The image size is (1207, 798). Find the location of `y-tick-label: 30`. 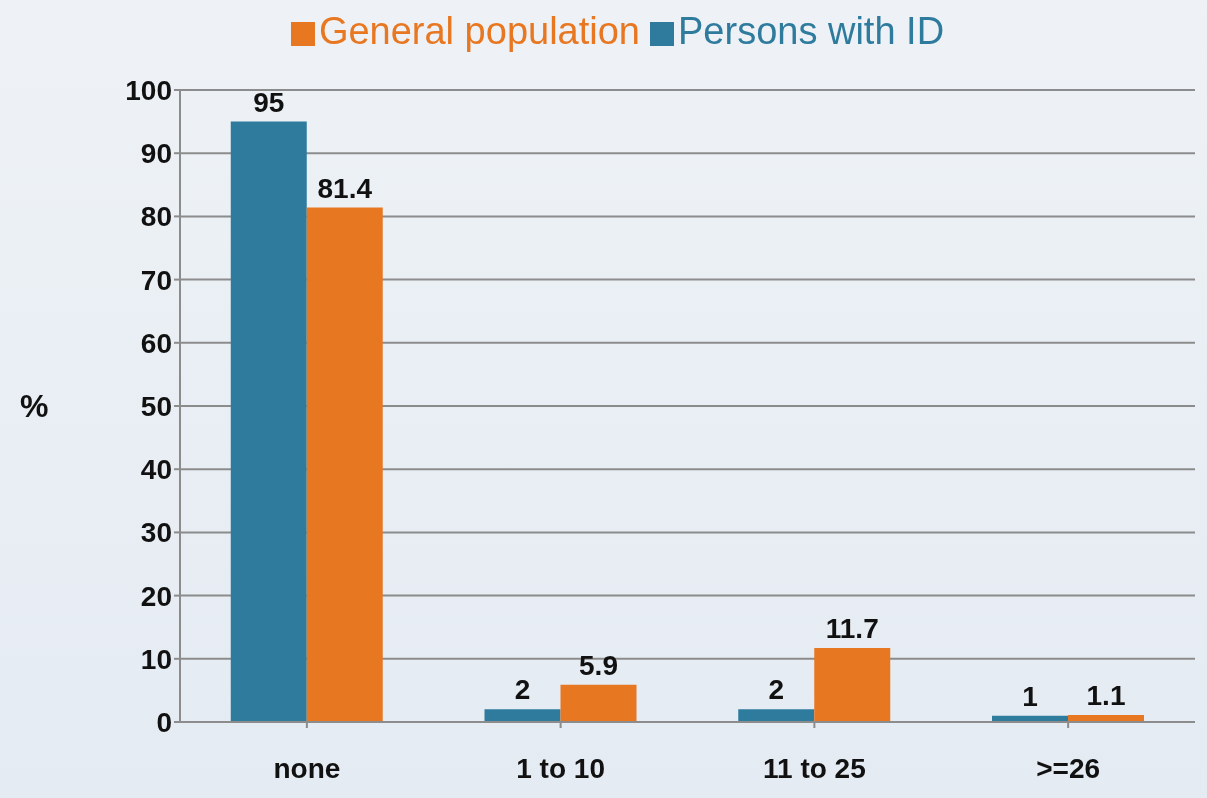

y-tick-label: 30 is located at coordinates (156, 533).